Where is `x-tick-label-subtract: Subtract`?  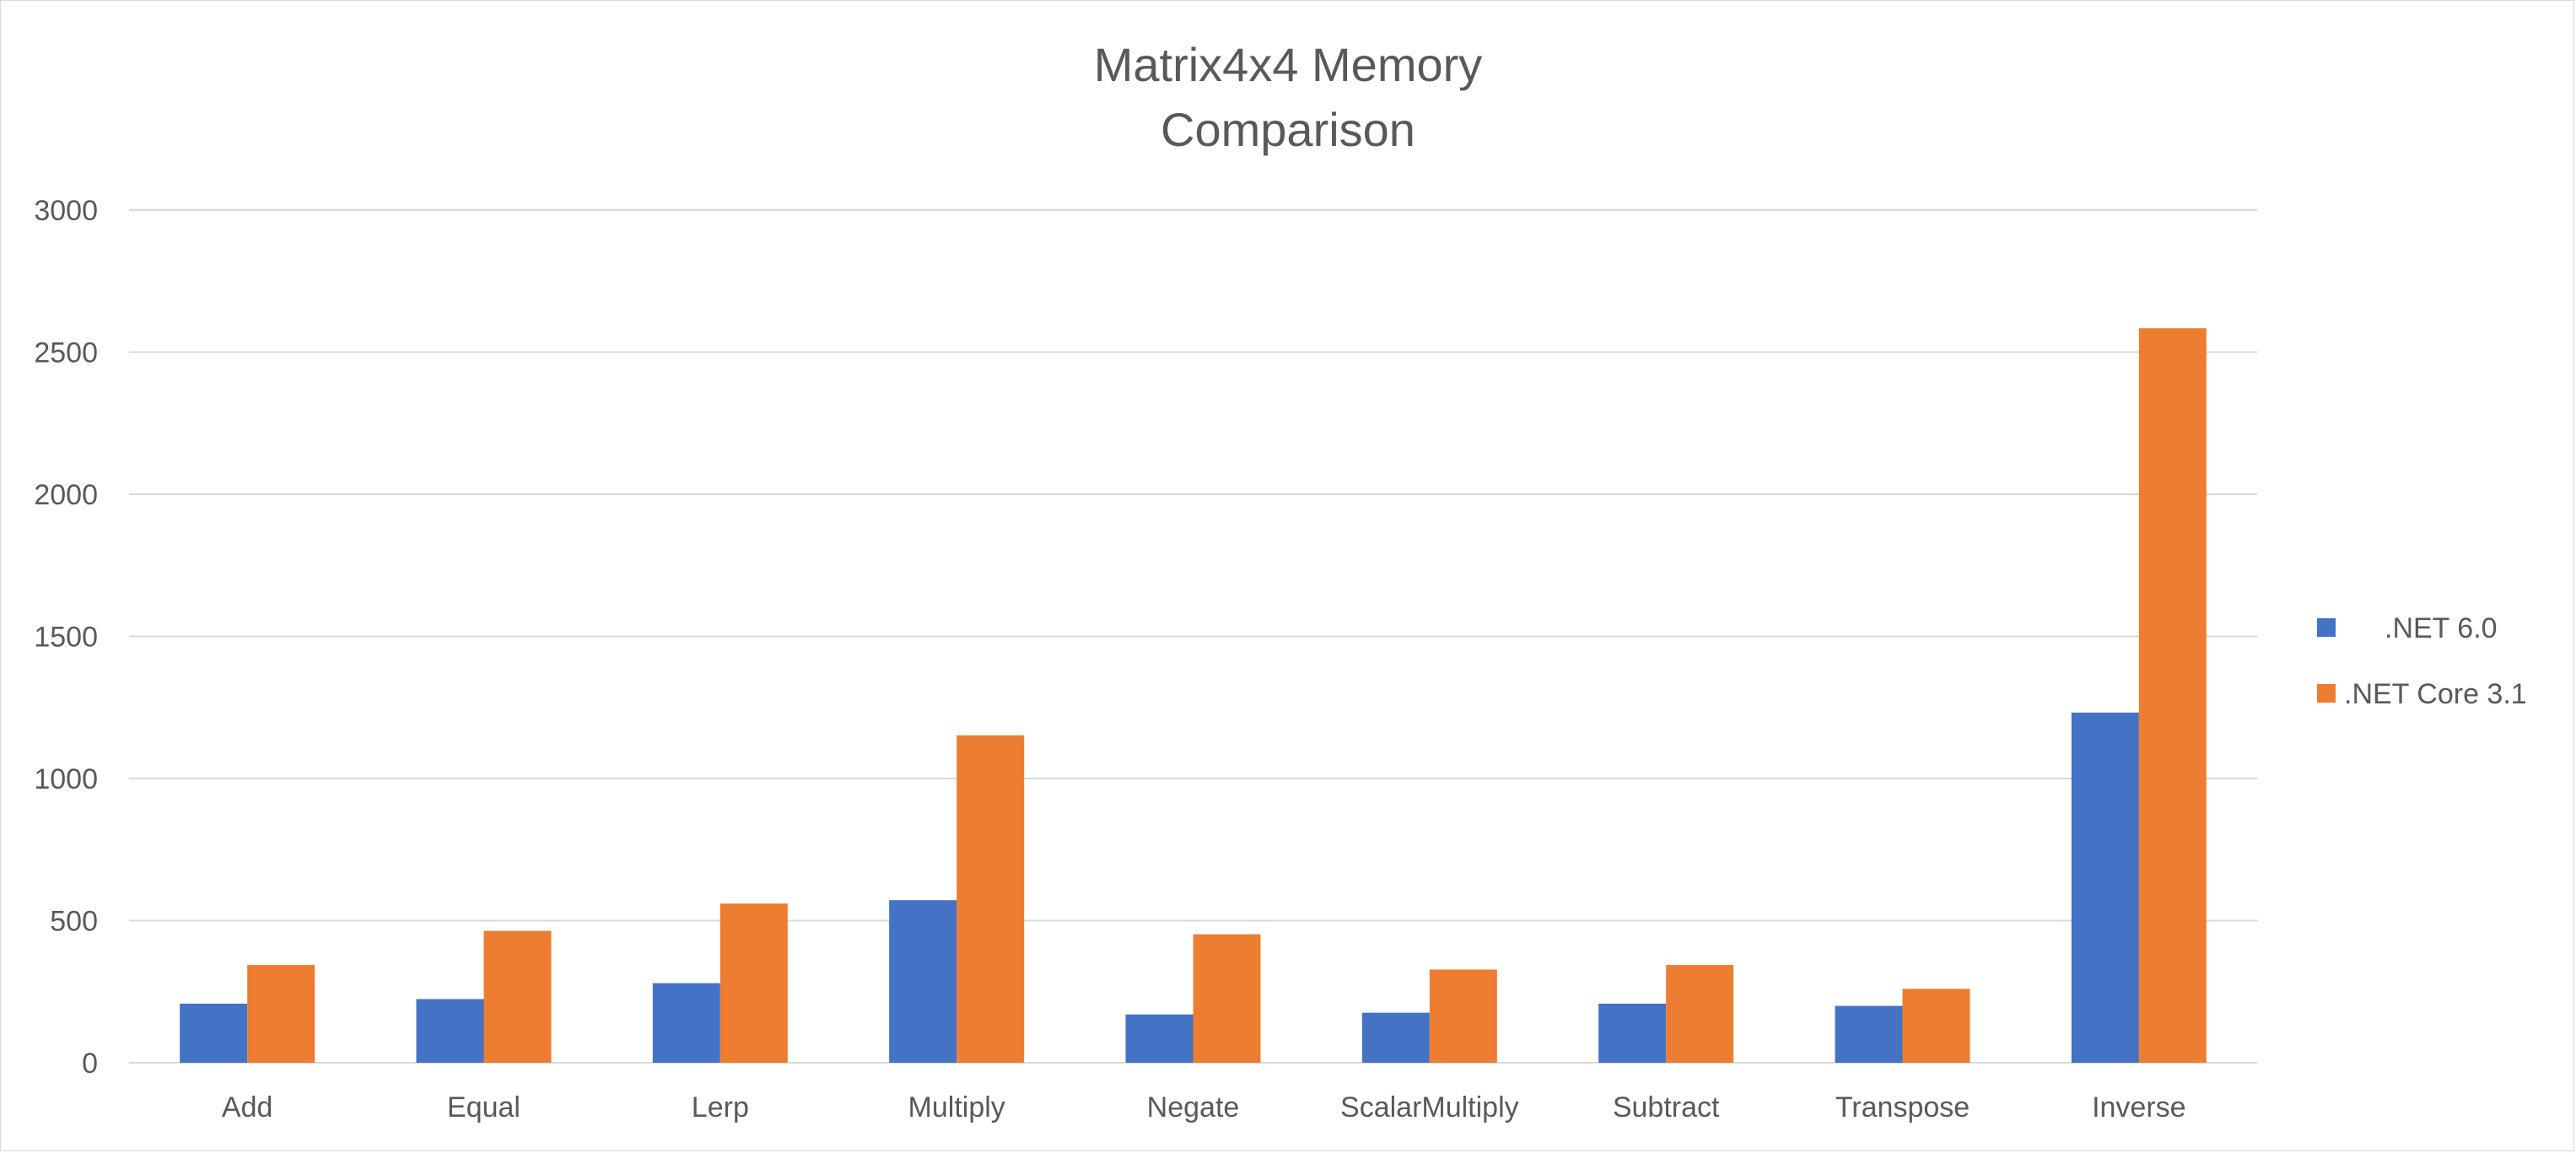
x-tick-label-subtract: Subtract is located at coordinates (1666, 1107).